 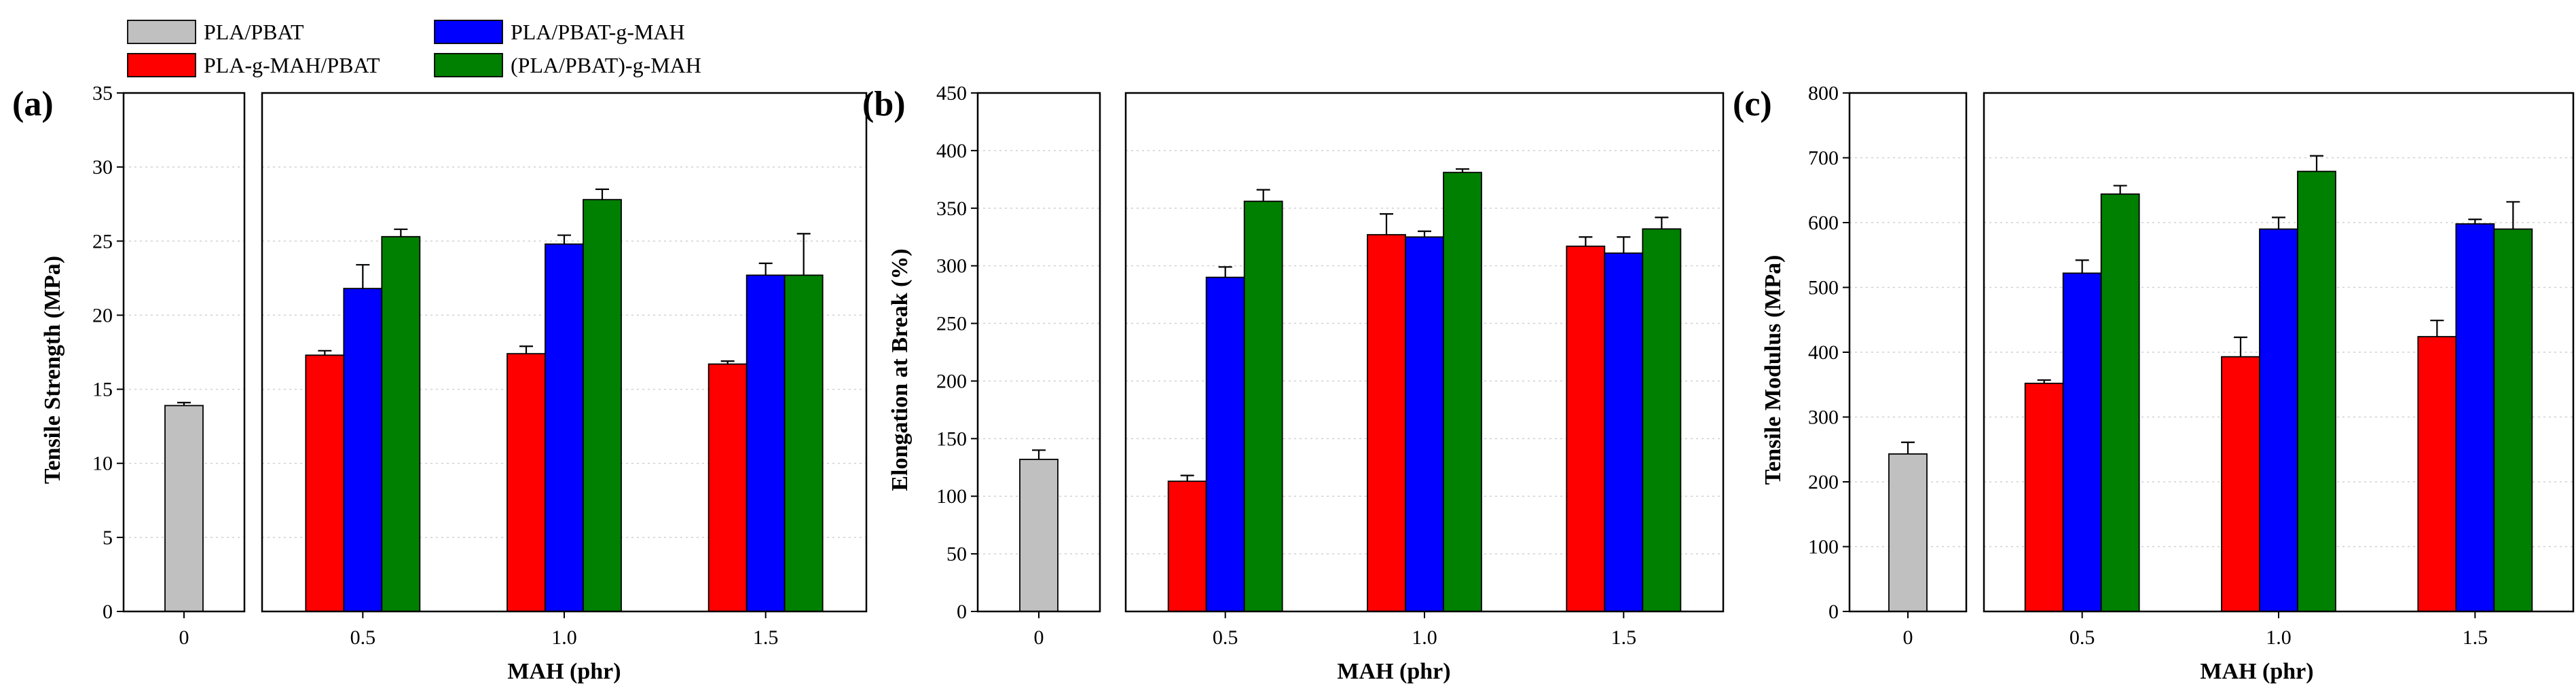 I want to click on y-tick-label-a-7: 35, so click(x=102, y=93).